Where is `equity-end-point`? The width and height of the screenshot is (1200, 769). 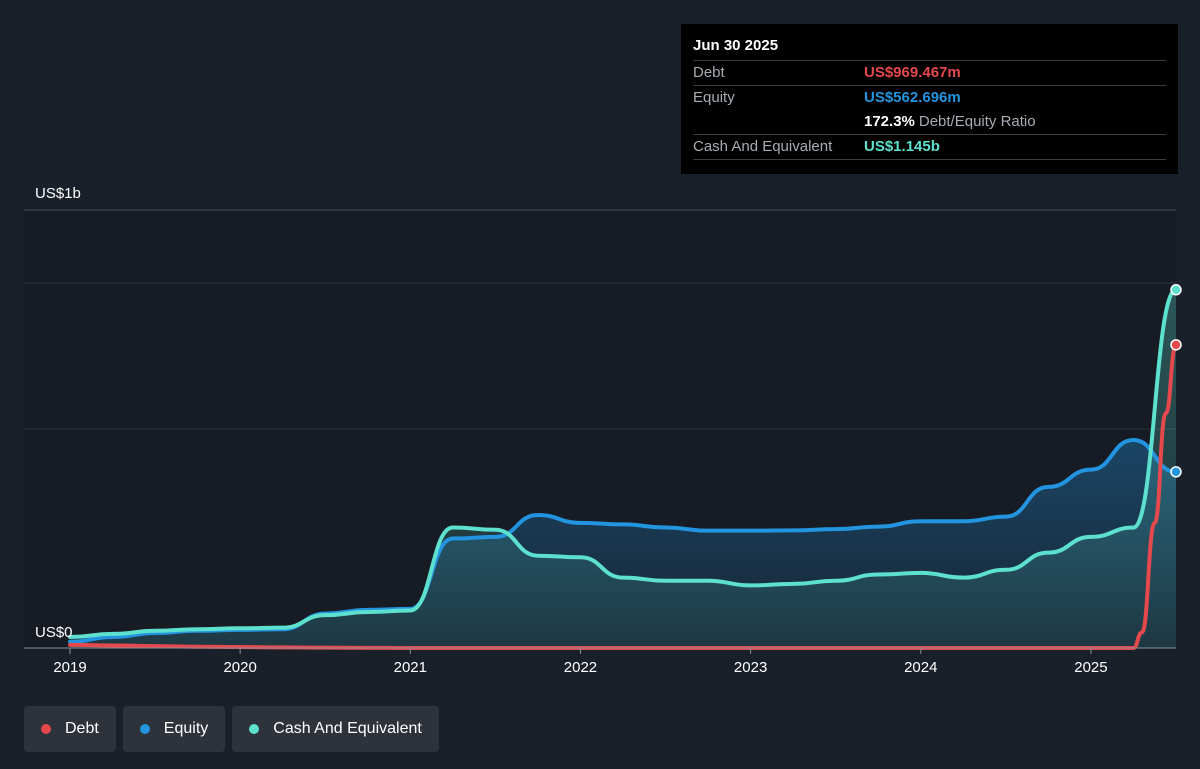
equity-end-point is located at coordinates (1176, 472).